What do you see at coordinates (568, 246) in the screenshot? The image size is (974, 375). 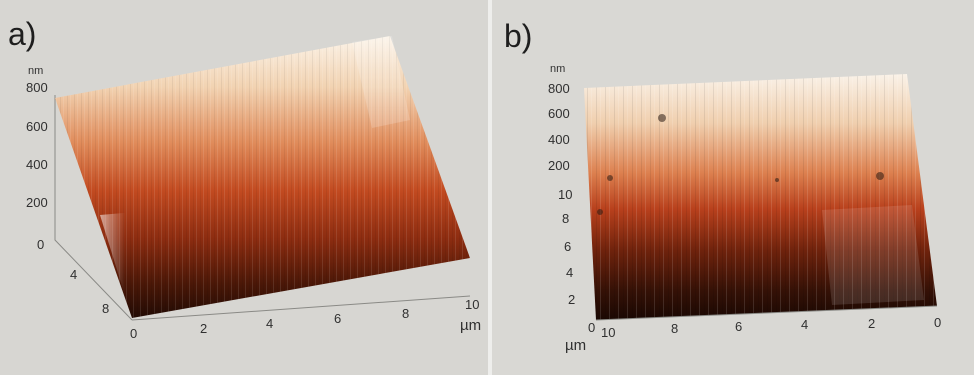 I see `y-tick: 6` at bounding box center [568, 246].